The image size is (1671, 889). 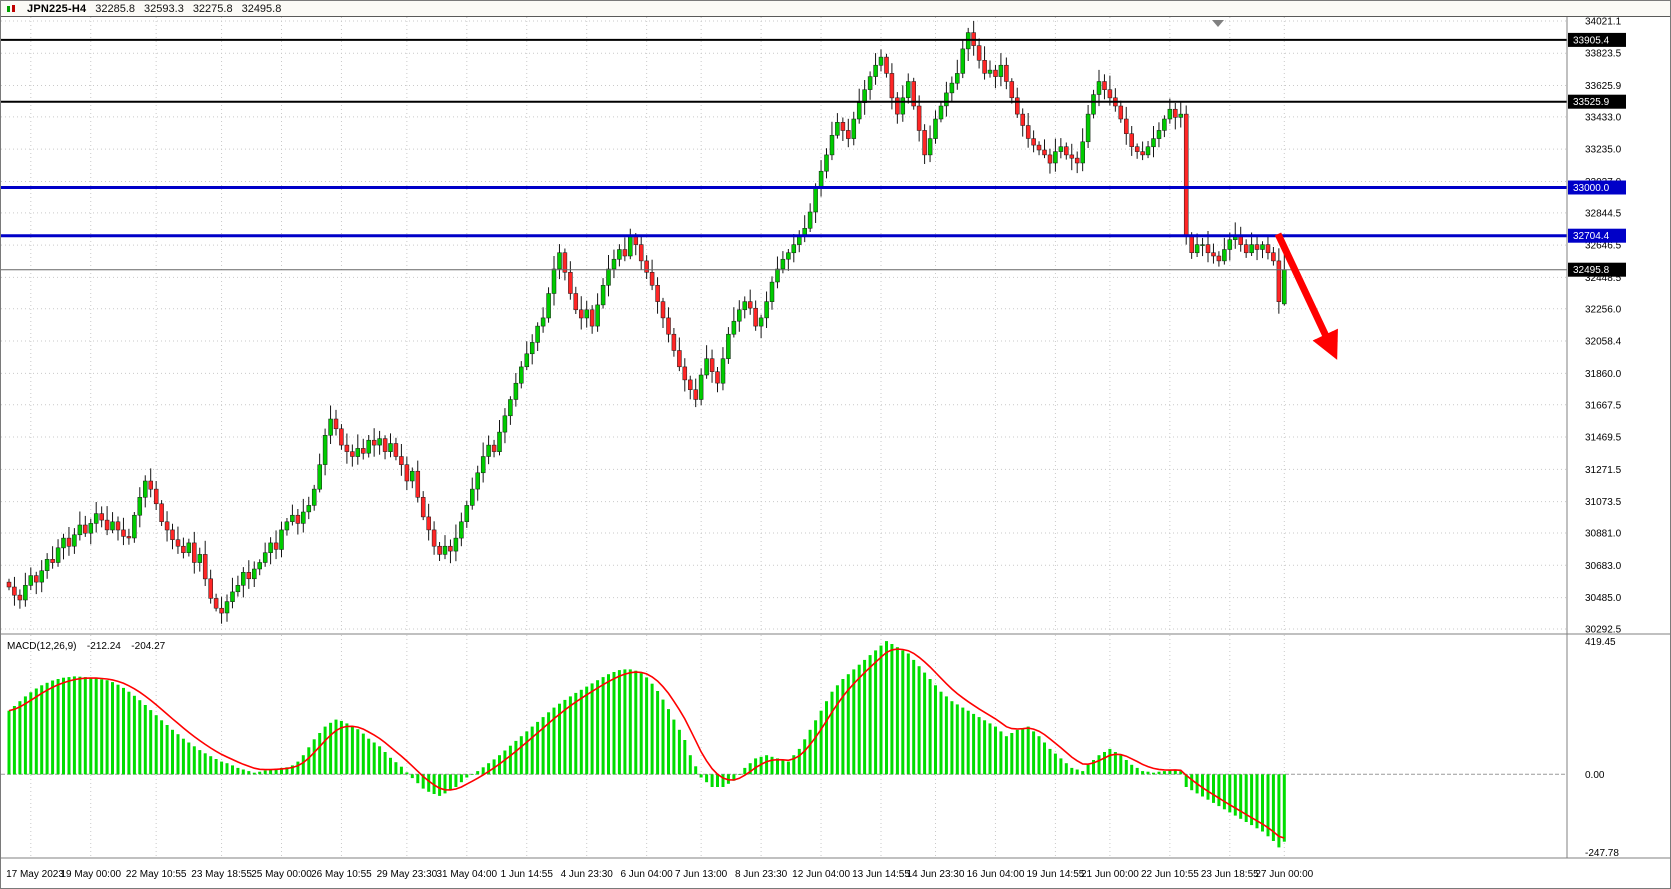 What do you see at coordinates (1603, 438) in the screenshot?
I see `price-axis-label: 31469.5` at bounding box center [1603, 438].